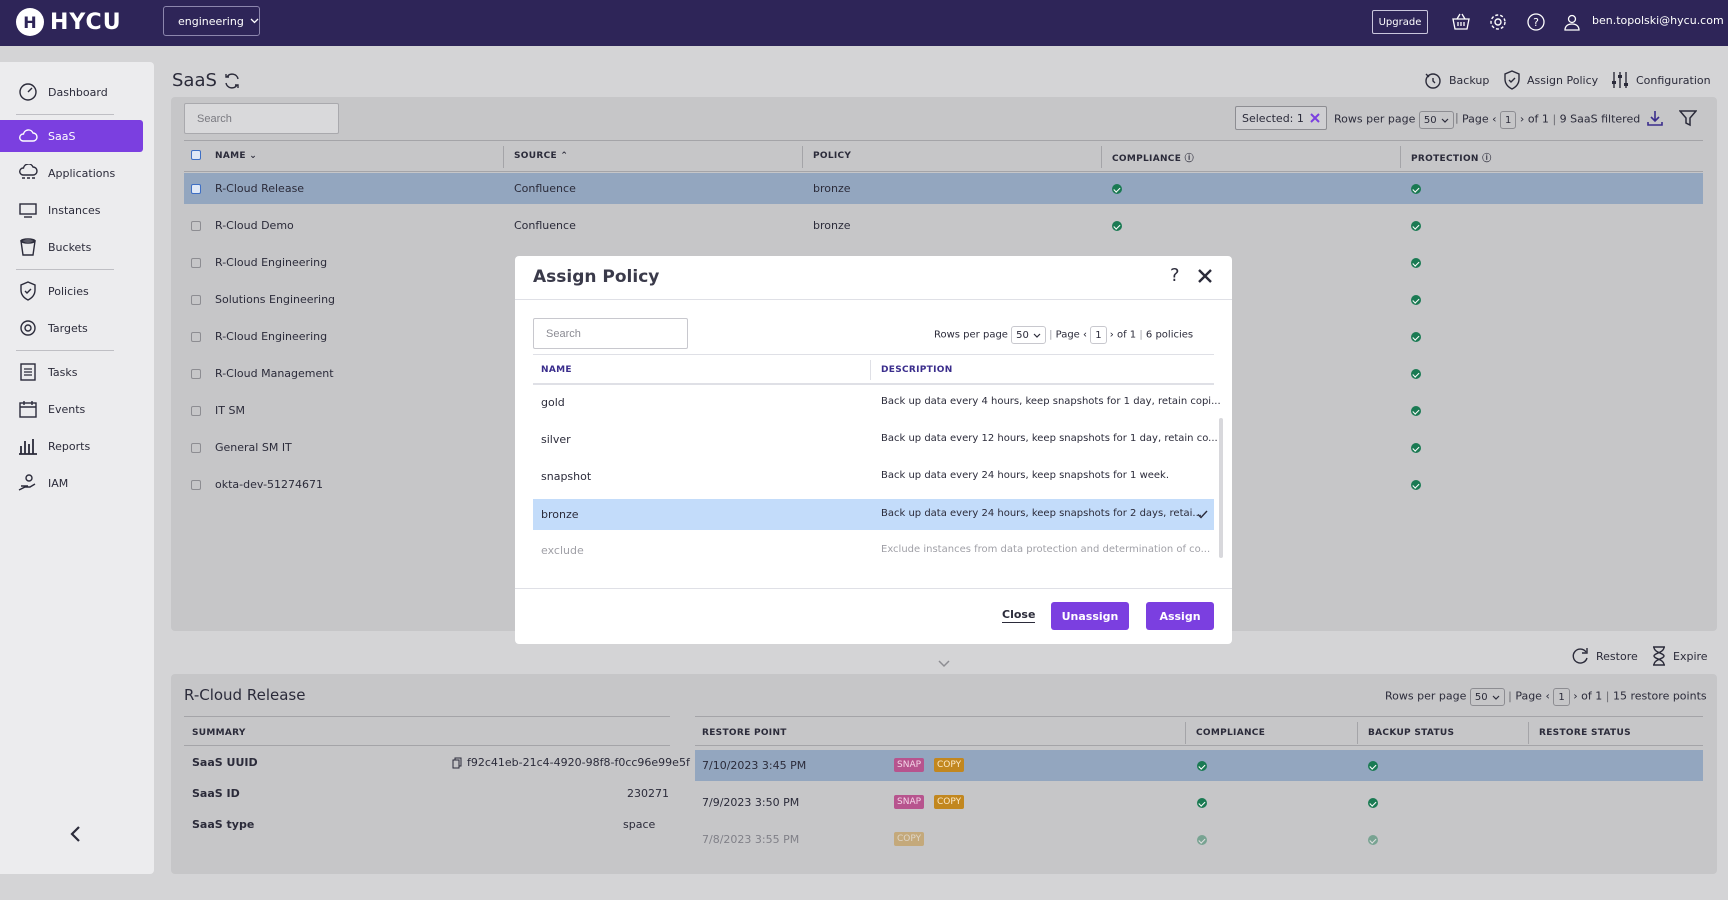  What do you see at coordinates (1655, 118) in the screenshot?
I see `download-icon` at bounding box center [1655, 118].